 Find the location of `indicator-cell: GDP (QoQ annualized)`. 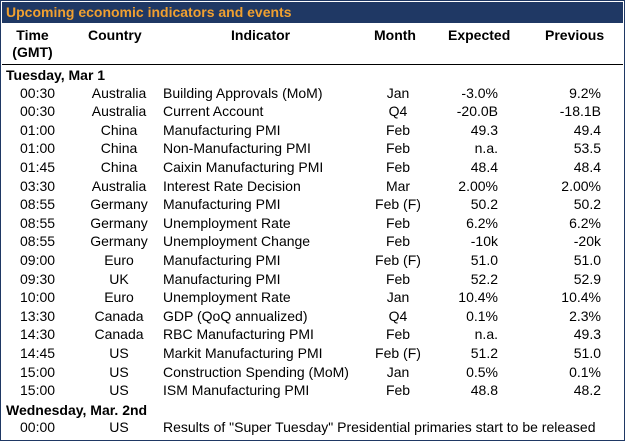

indicator-cell: GDP (QoQ annualized) is located at coordinates (235, 315).